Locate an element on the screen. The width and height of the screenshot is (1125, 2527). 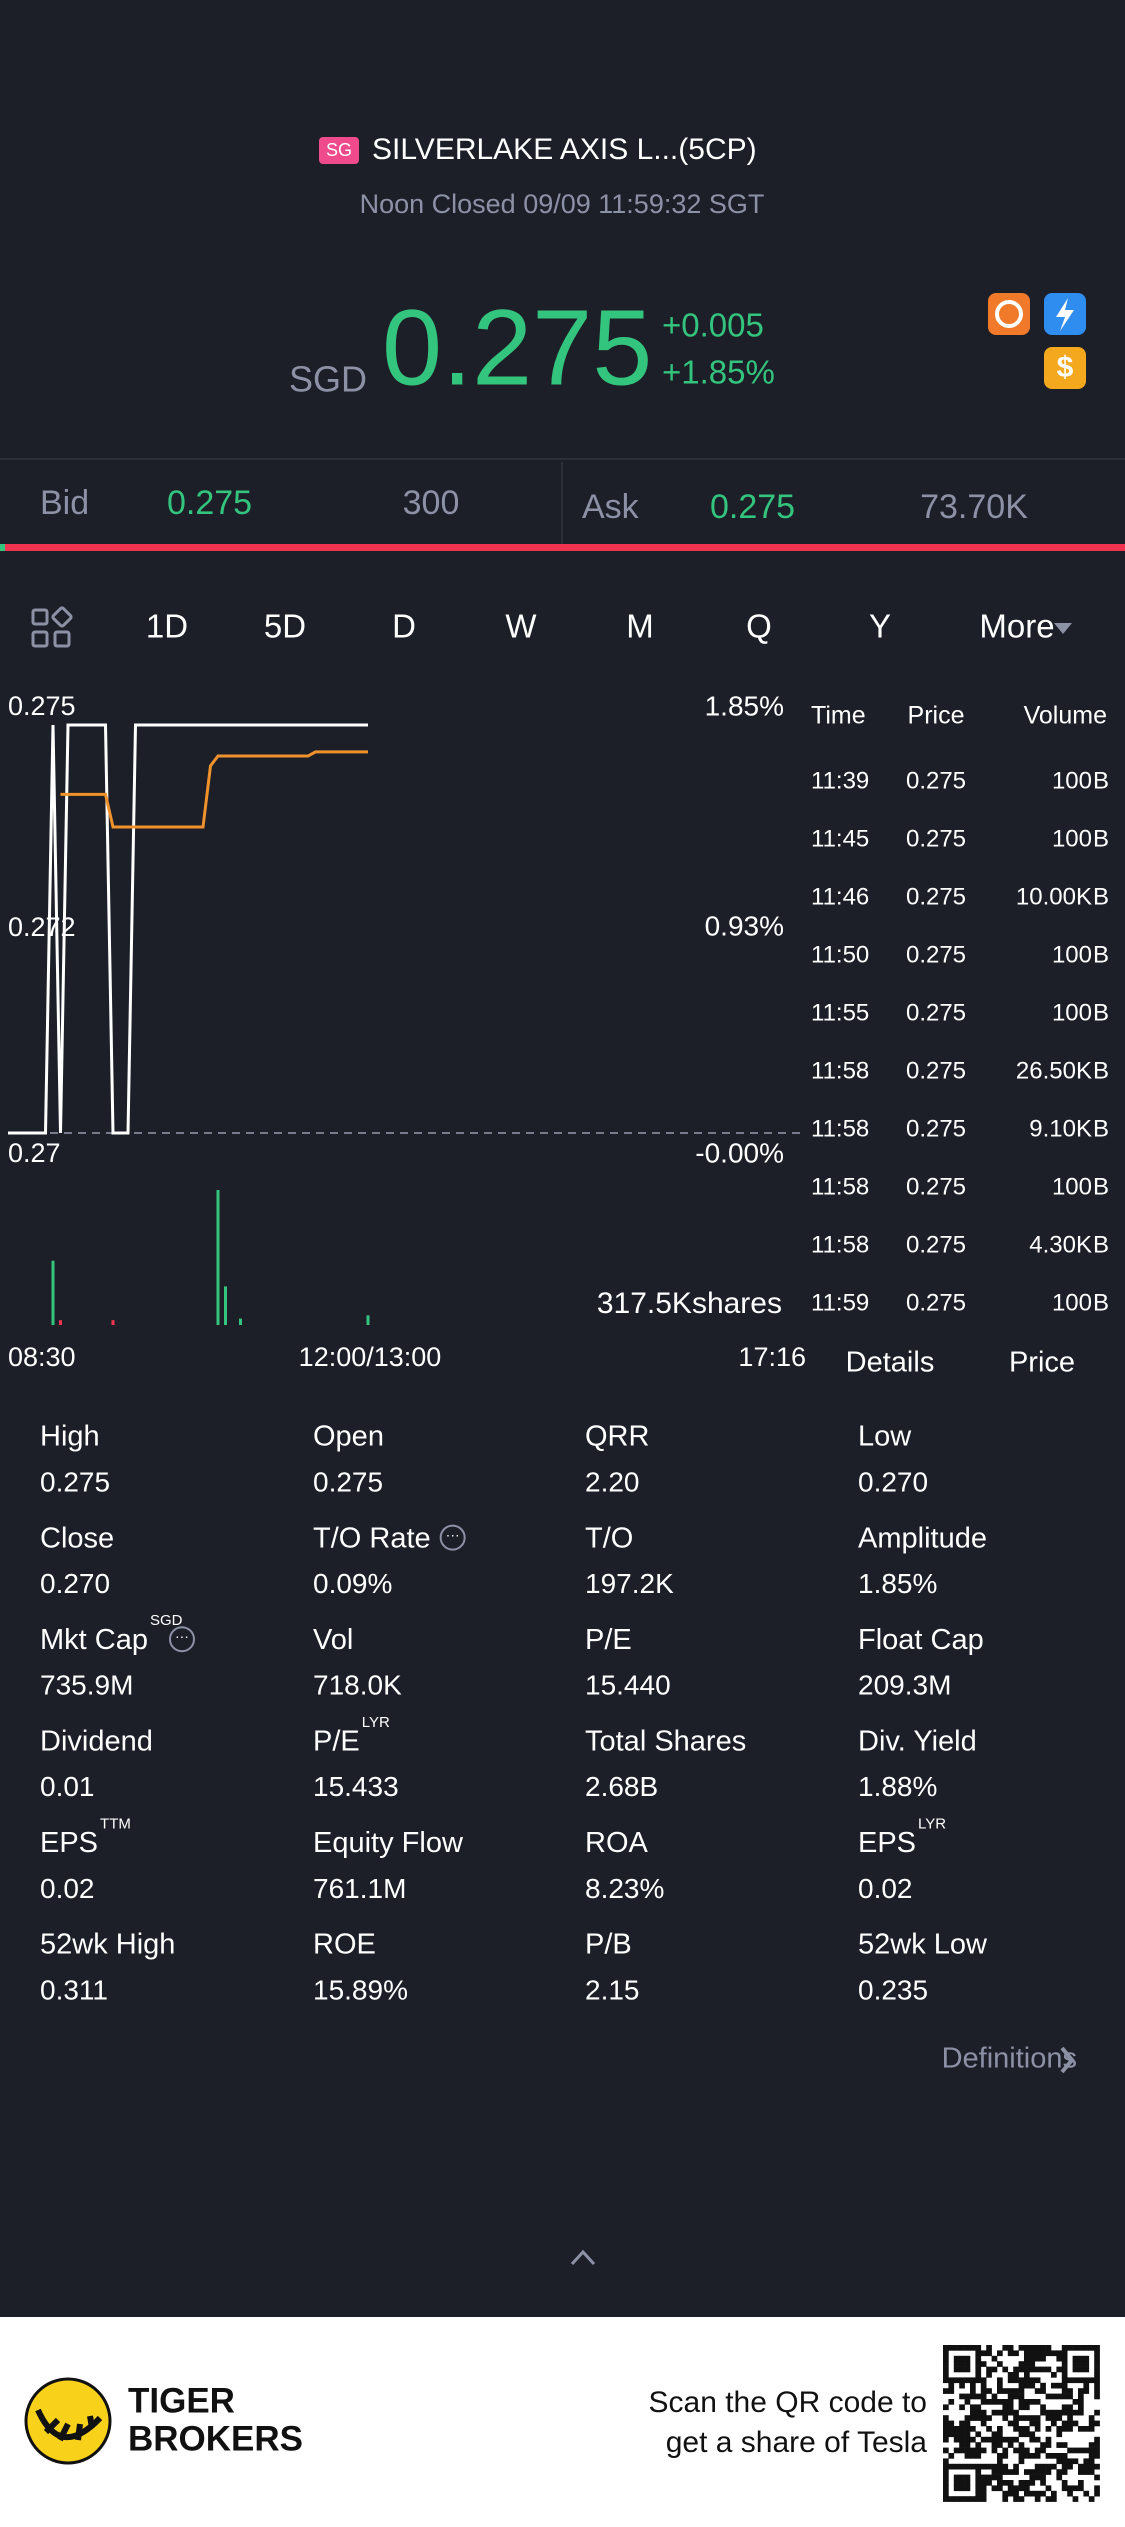
period-tab: D is located at coordinates (404, 626).